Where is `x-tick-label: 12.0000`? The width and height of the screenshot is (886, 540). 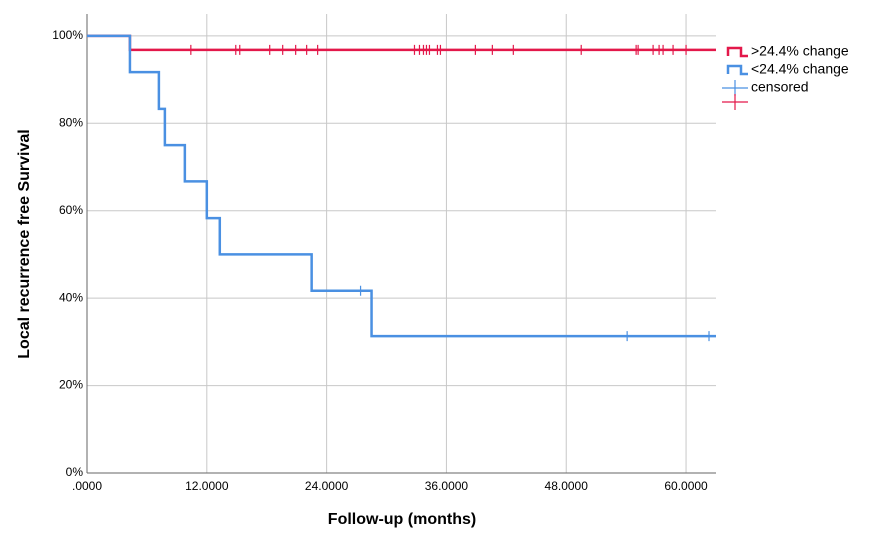
x-tick-label: 12.0000 is located at coordinates (207, 486).